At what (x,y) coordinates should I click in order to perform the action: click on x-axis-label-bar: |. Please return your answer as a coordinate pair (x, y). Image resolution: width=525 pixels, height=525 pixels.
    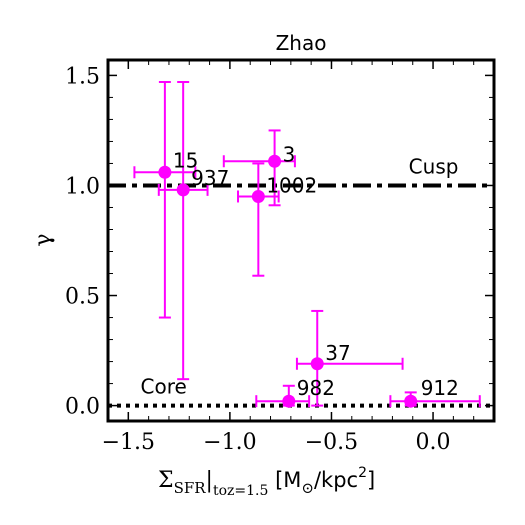
    Looking at the image, I should click on (209, 480).